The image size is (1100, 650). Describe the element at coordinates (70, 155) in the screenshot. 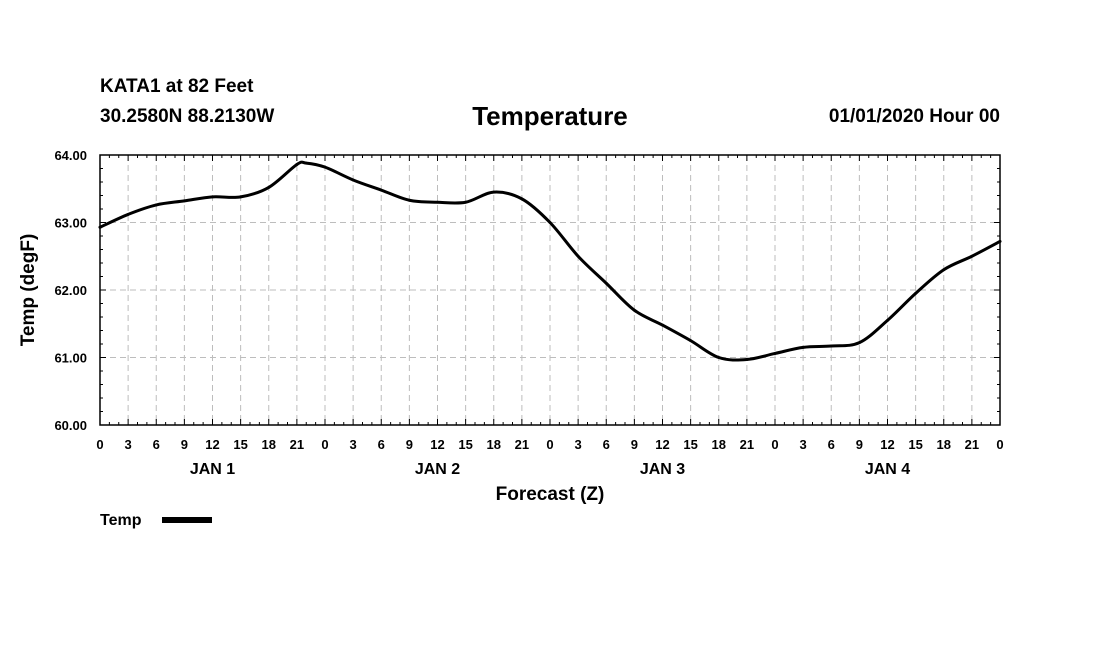

I see `y-tick-label: 64.00` at that location.